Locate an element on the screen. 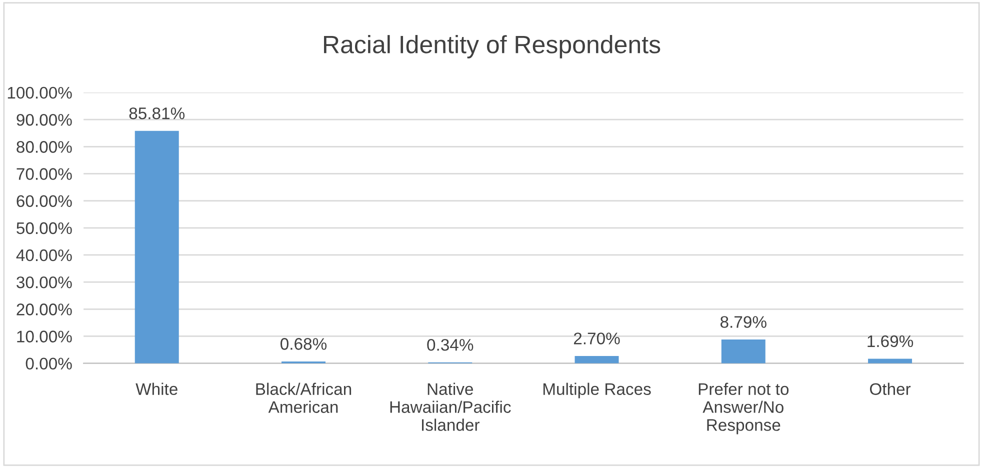 Image resolution: width=983 pixels, height=467 pixels. y-tick-label: 10.00% is located at coordinates (44, 336).